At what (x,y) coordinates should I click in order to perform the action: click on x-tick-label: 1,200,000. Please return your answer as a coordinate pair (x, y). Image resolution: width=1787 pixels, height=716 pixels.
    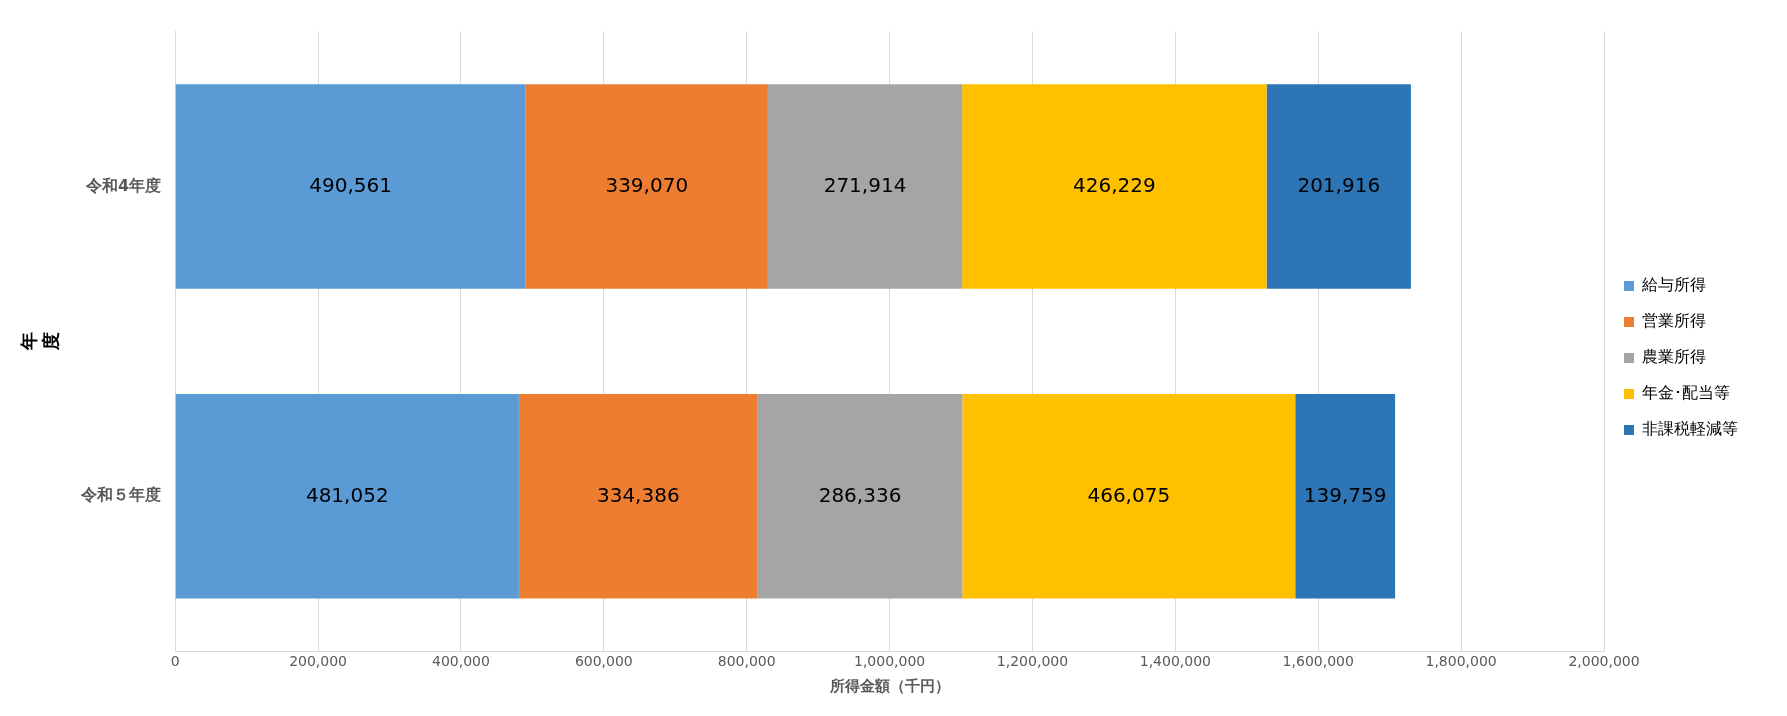
    Looking at the image, I should click on (1032, 661).